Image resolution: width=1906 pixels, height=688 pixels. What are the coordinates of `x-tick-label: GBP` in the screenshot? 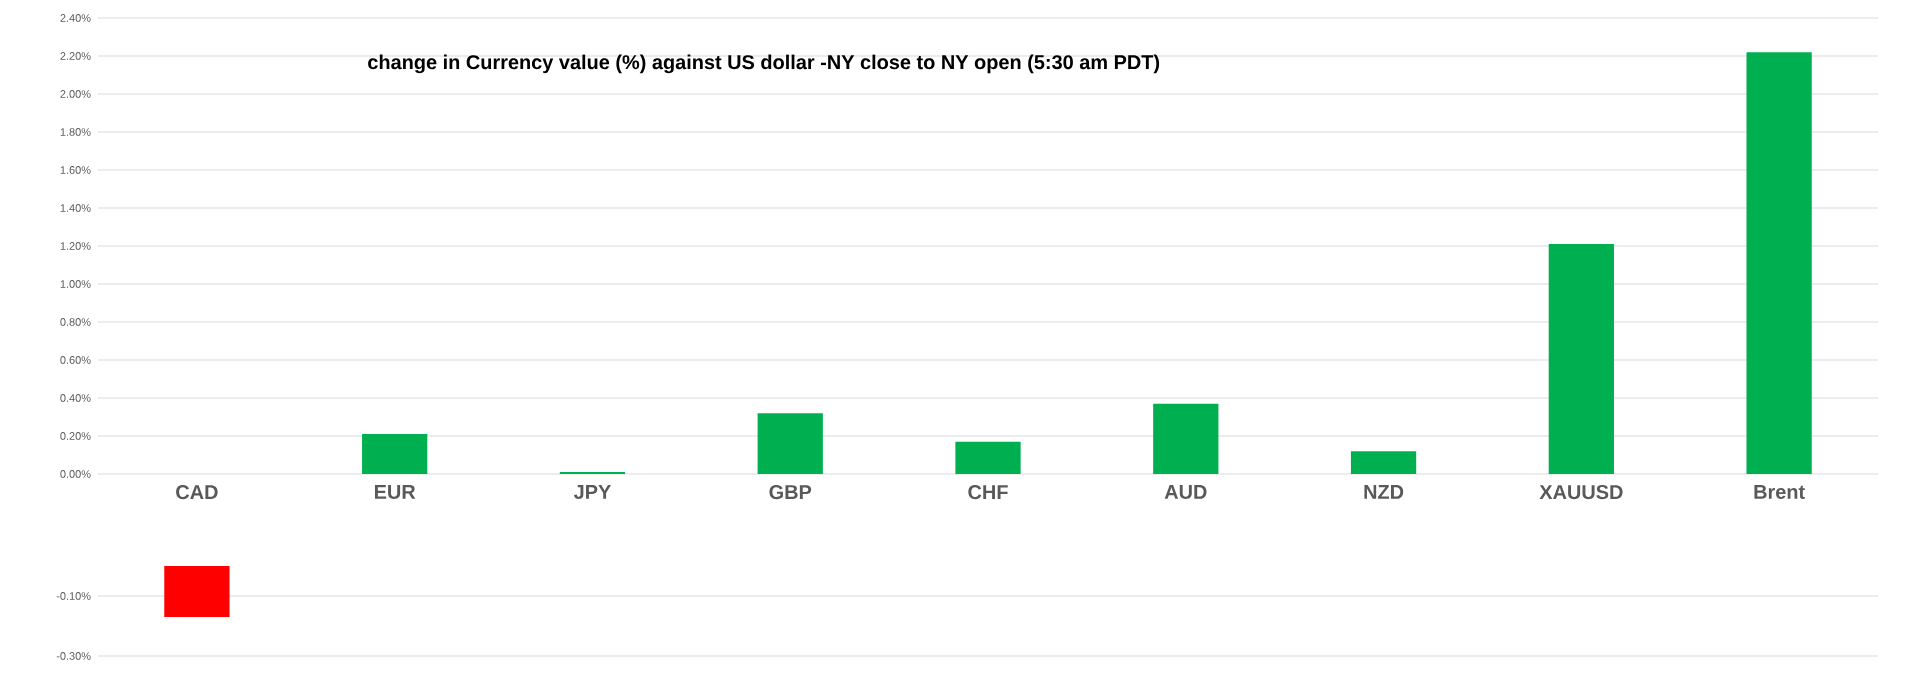 It's located at (790, 492).